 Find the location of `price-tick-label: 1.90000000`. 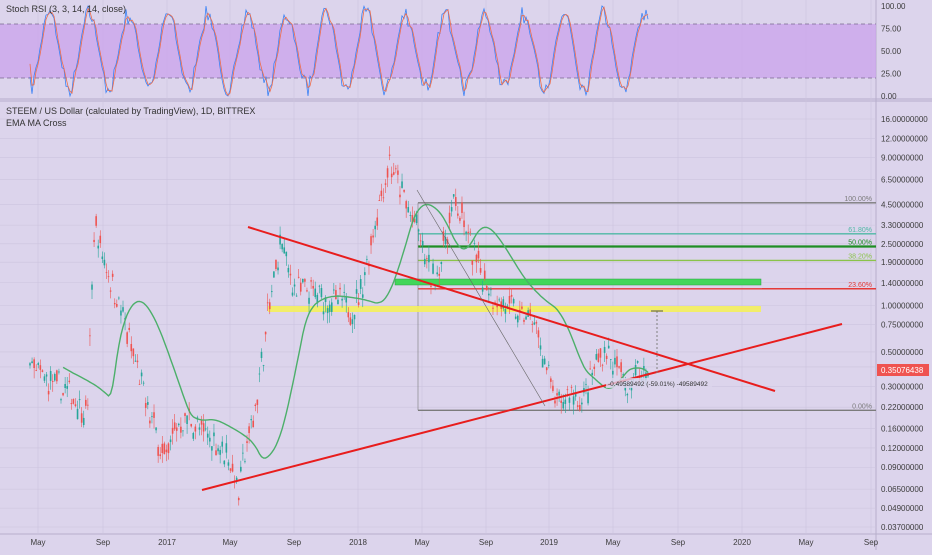

price-tick-label: 1.90000000 is located at coordinates (902, 262).